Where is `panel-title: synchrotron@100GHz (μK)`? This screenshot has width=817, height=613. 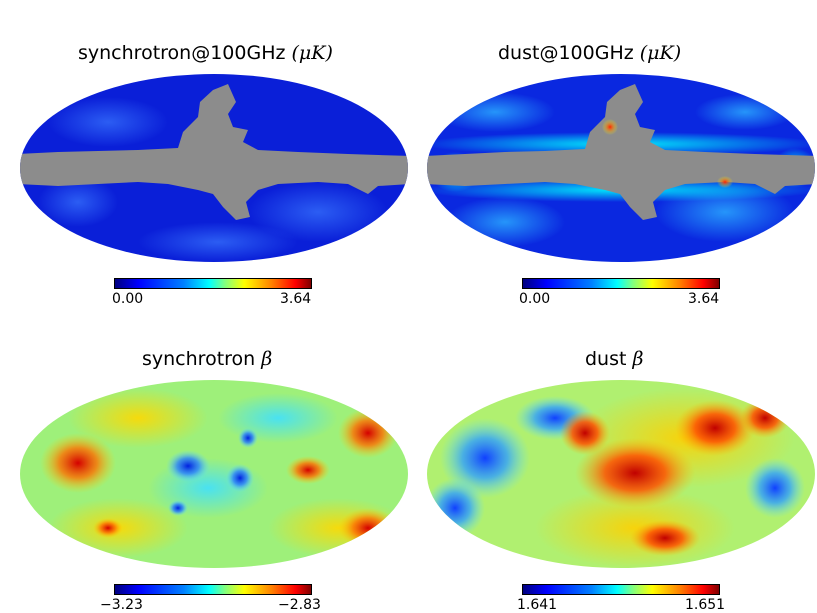 panel-title: synchrotron@100GHz (μK) is located at coordinates (205, 53).